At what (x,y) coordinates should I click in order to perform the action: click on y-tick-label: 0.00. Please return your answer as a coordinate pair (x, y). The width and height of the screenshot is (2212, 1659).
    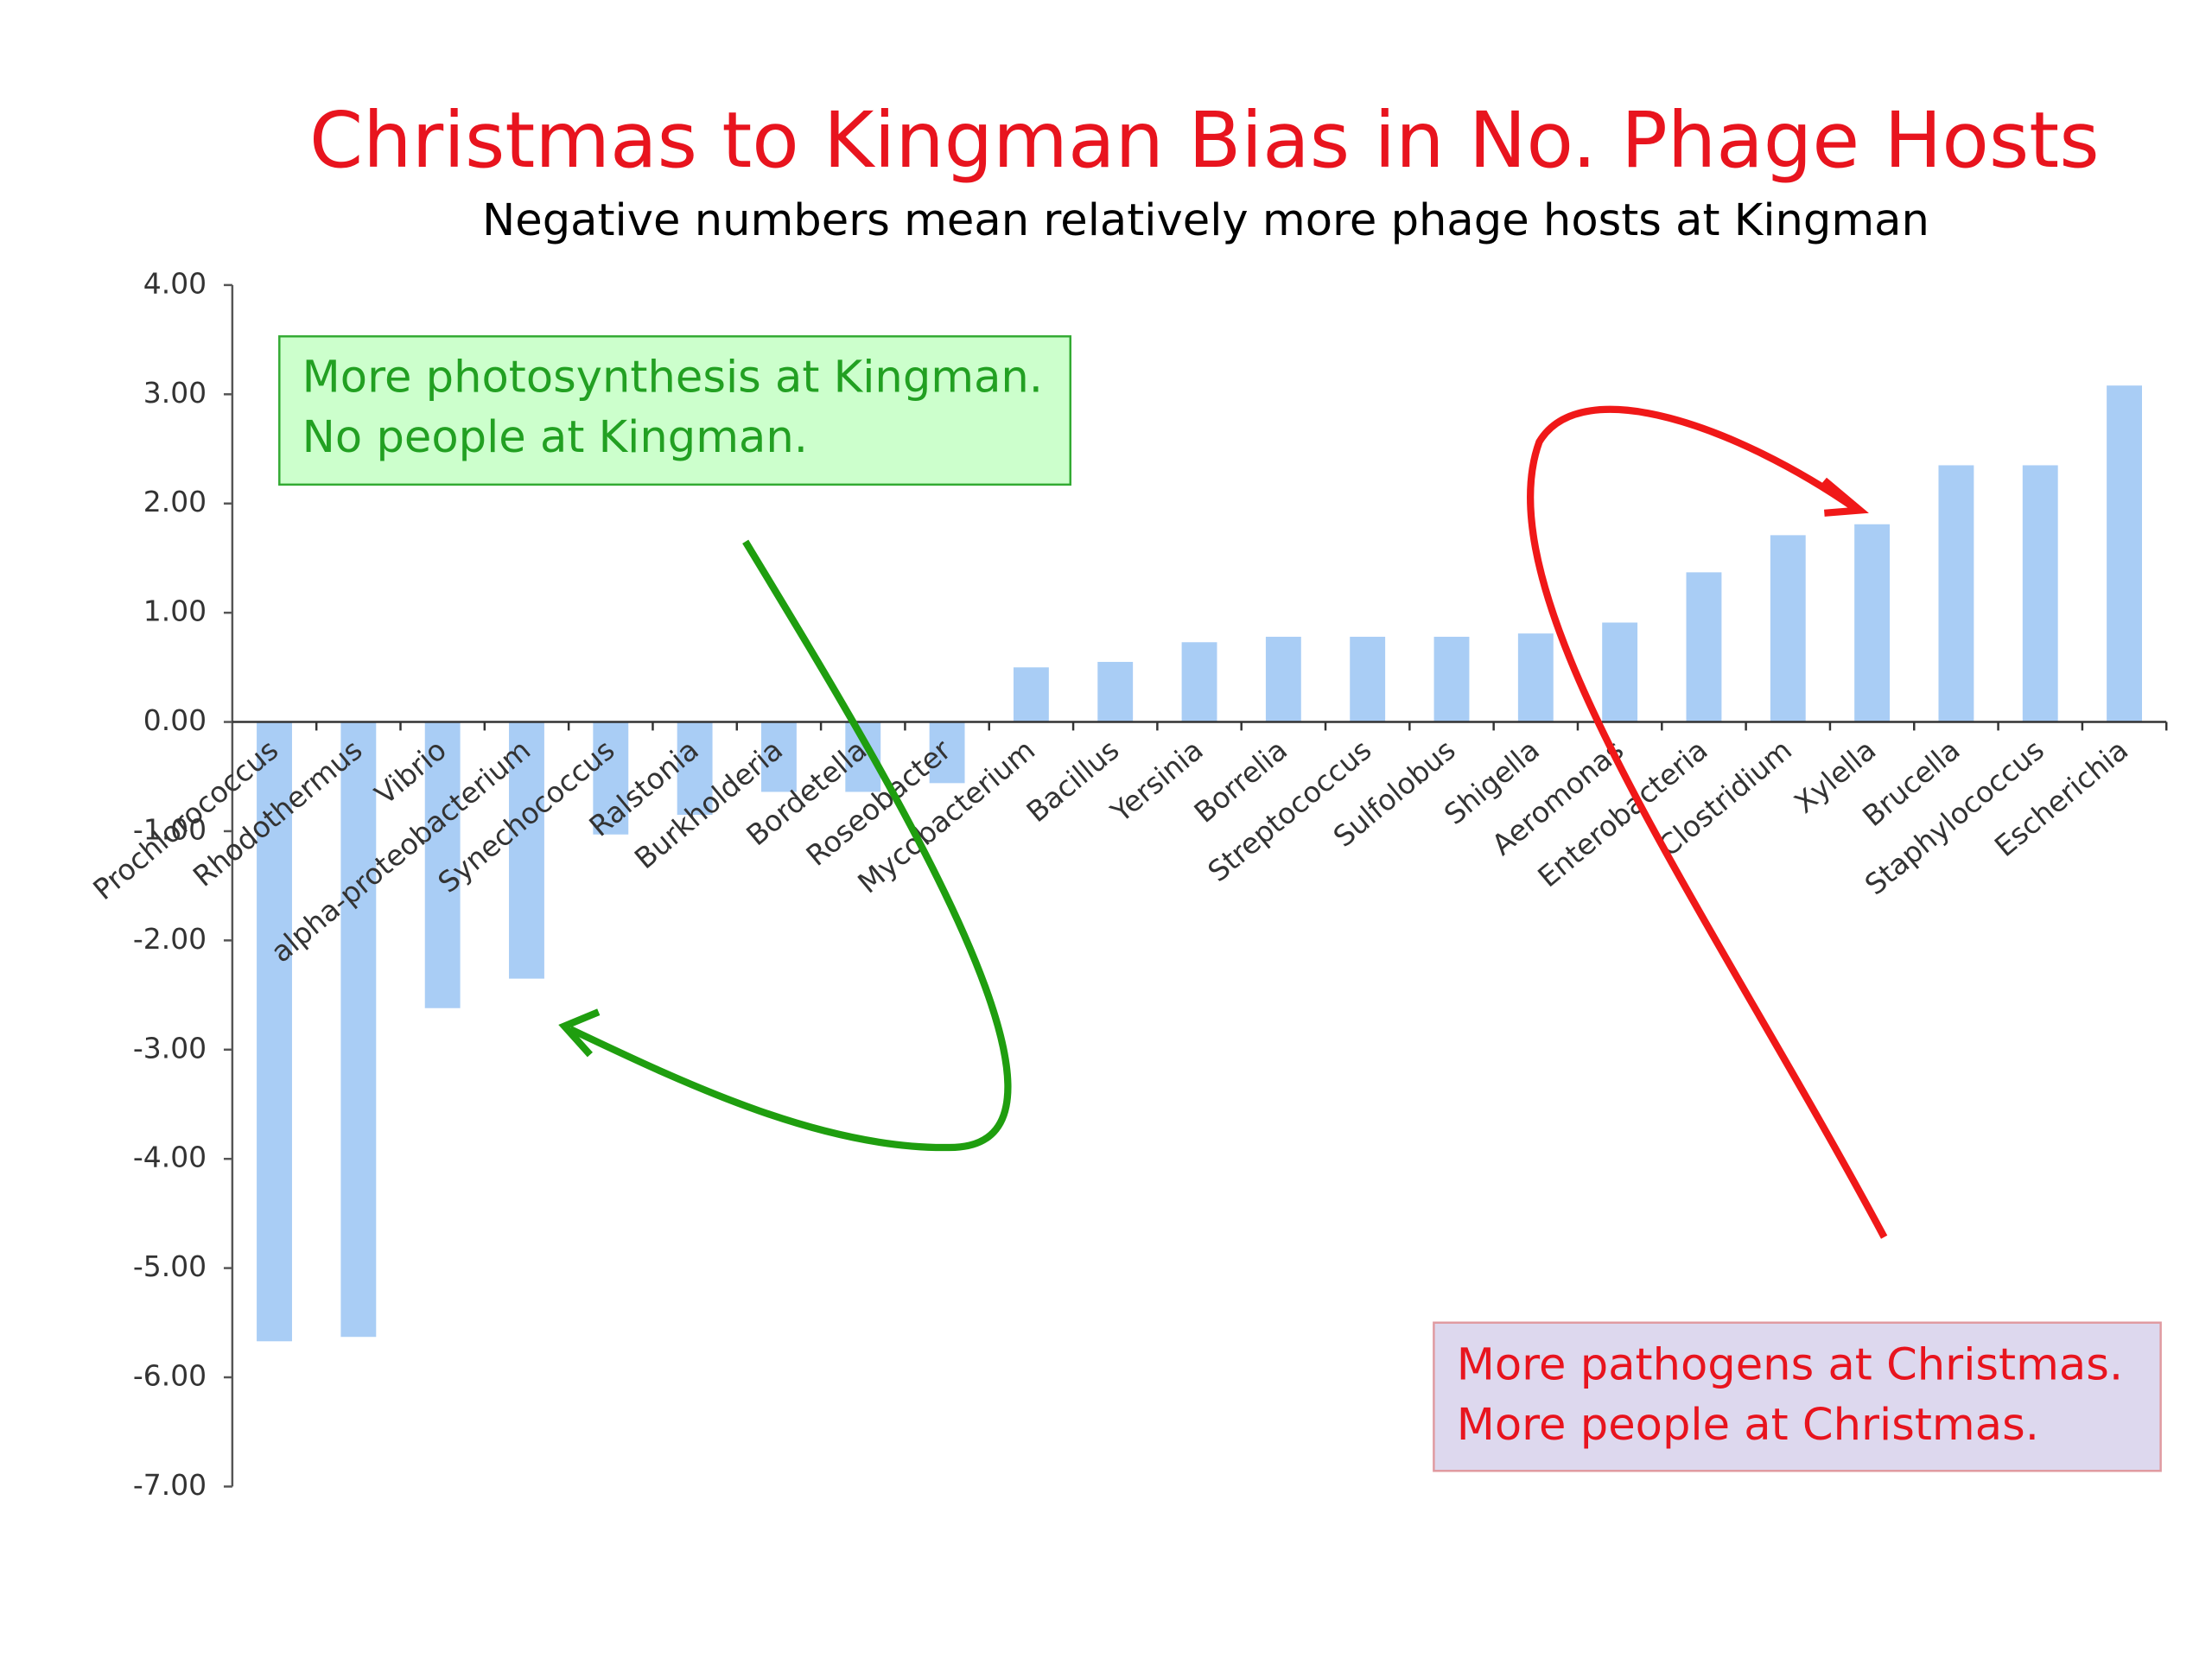
    Looking at the image, I should click on (175, 720).